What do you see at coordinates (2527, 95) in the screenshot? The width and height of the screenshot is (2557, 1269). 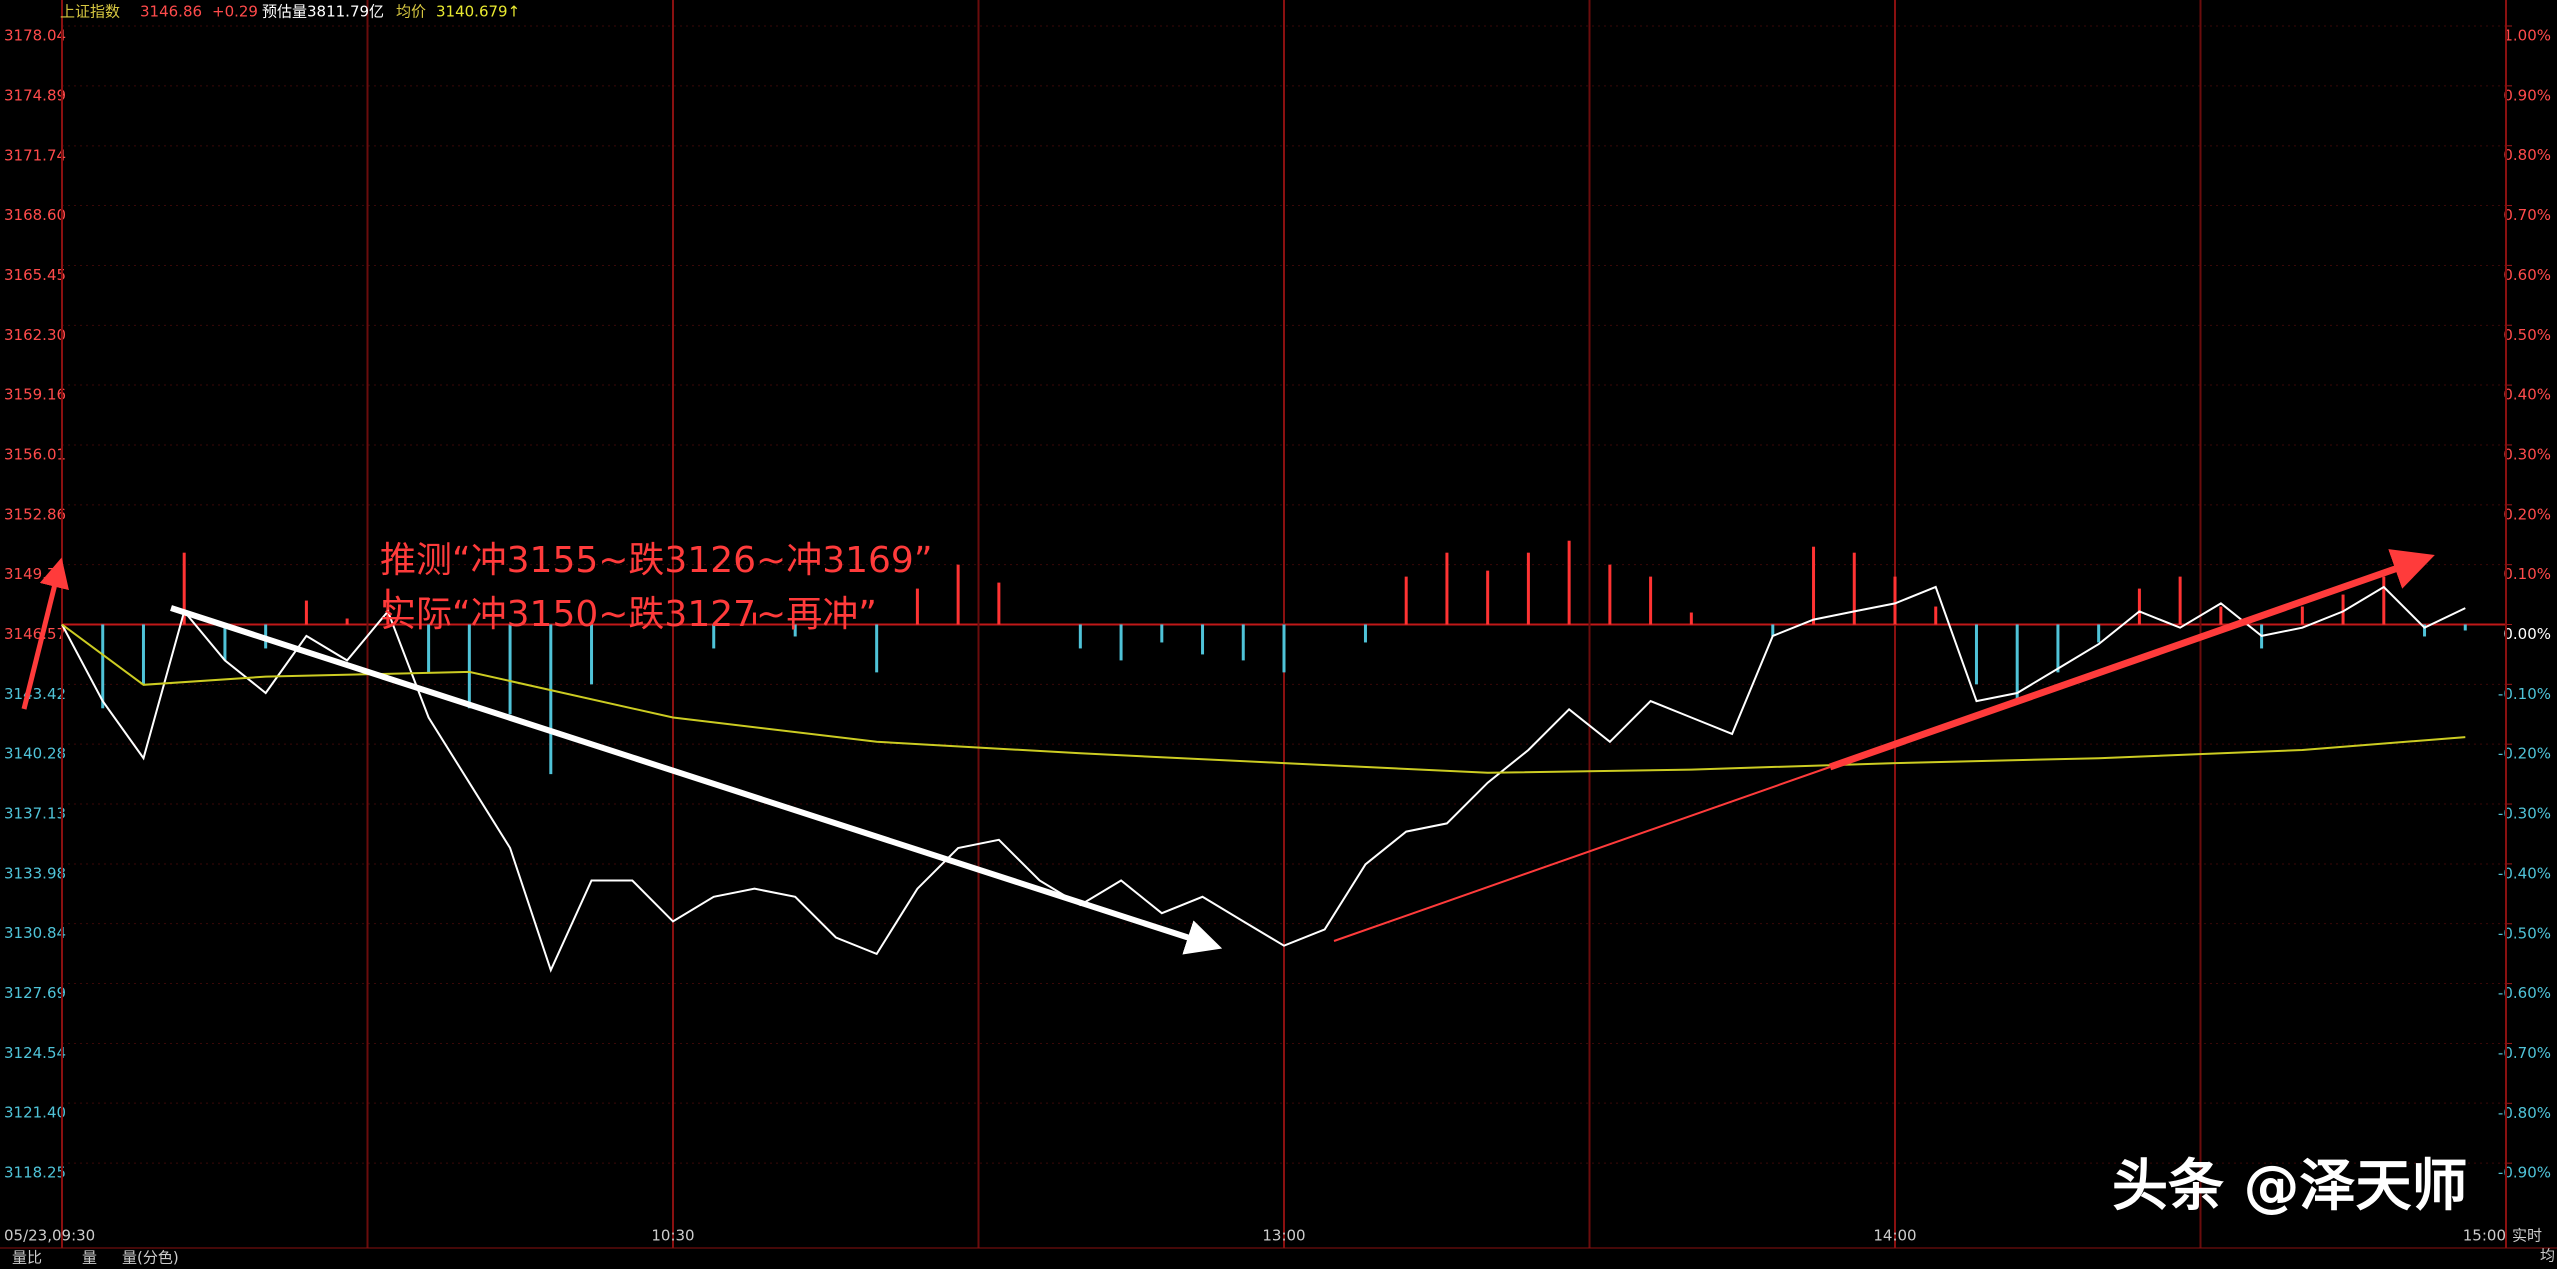 I see `y2-tick-label: 0.90%` at bounding box center [2527, 95].